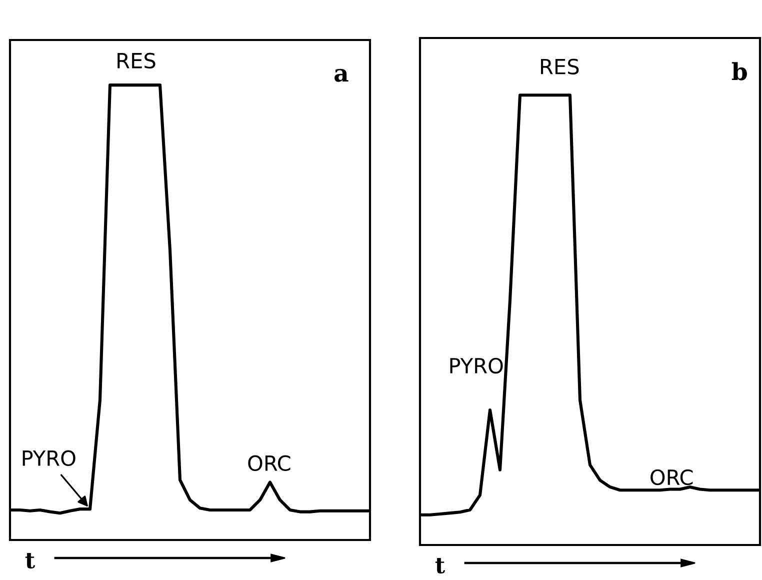  What do you see at coordinates (341, 75) in the screenshot?
I see `chart-title: a` at bounding box center [341, 75].